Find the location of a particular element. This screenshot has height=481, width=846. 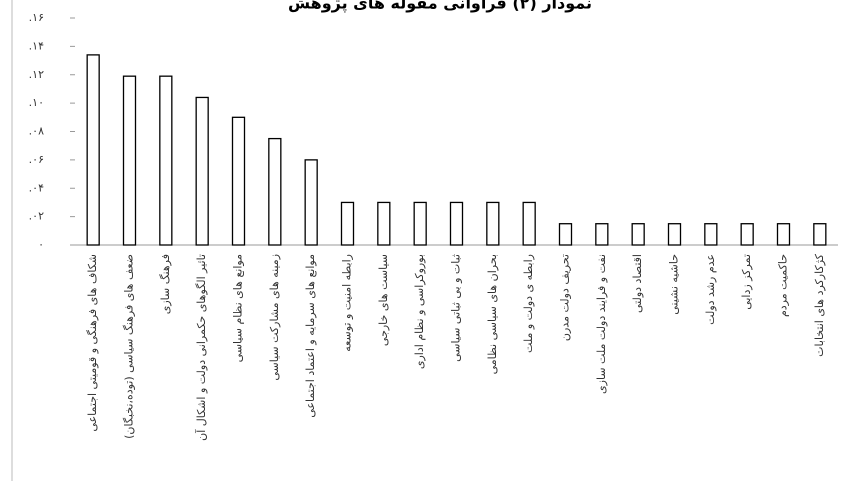

x-tick-label: ضعف های فرهنگ سیاسی (توده،نخبگان) is located at coordinates (129, 346).